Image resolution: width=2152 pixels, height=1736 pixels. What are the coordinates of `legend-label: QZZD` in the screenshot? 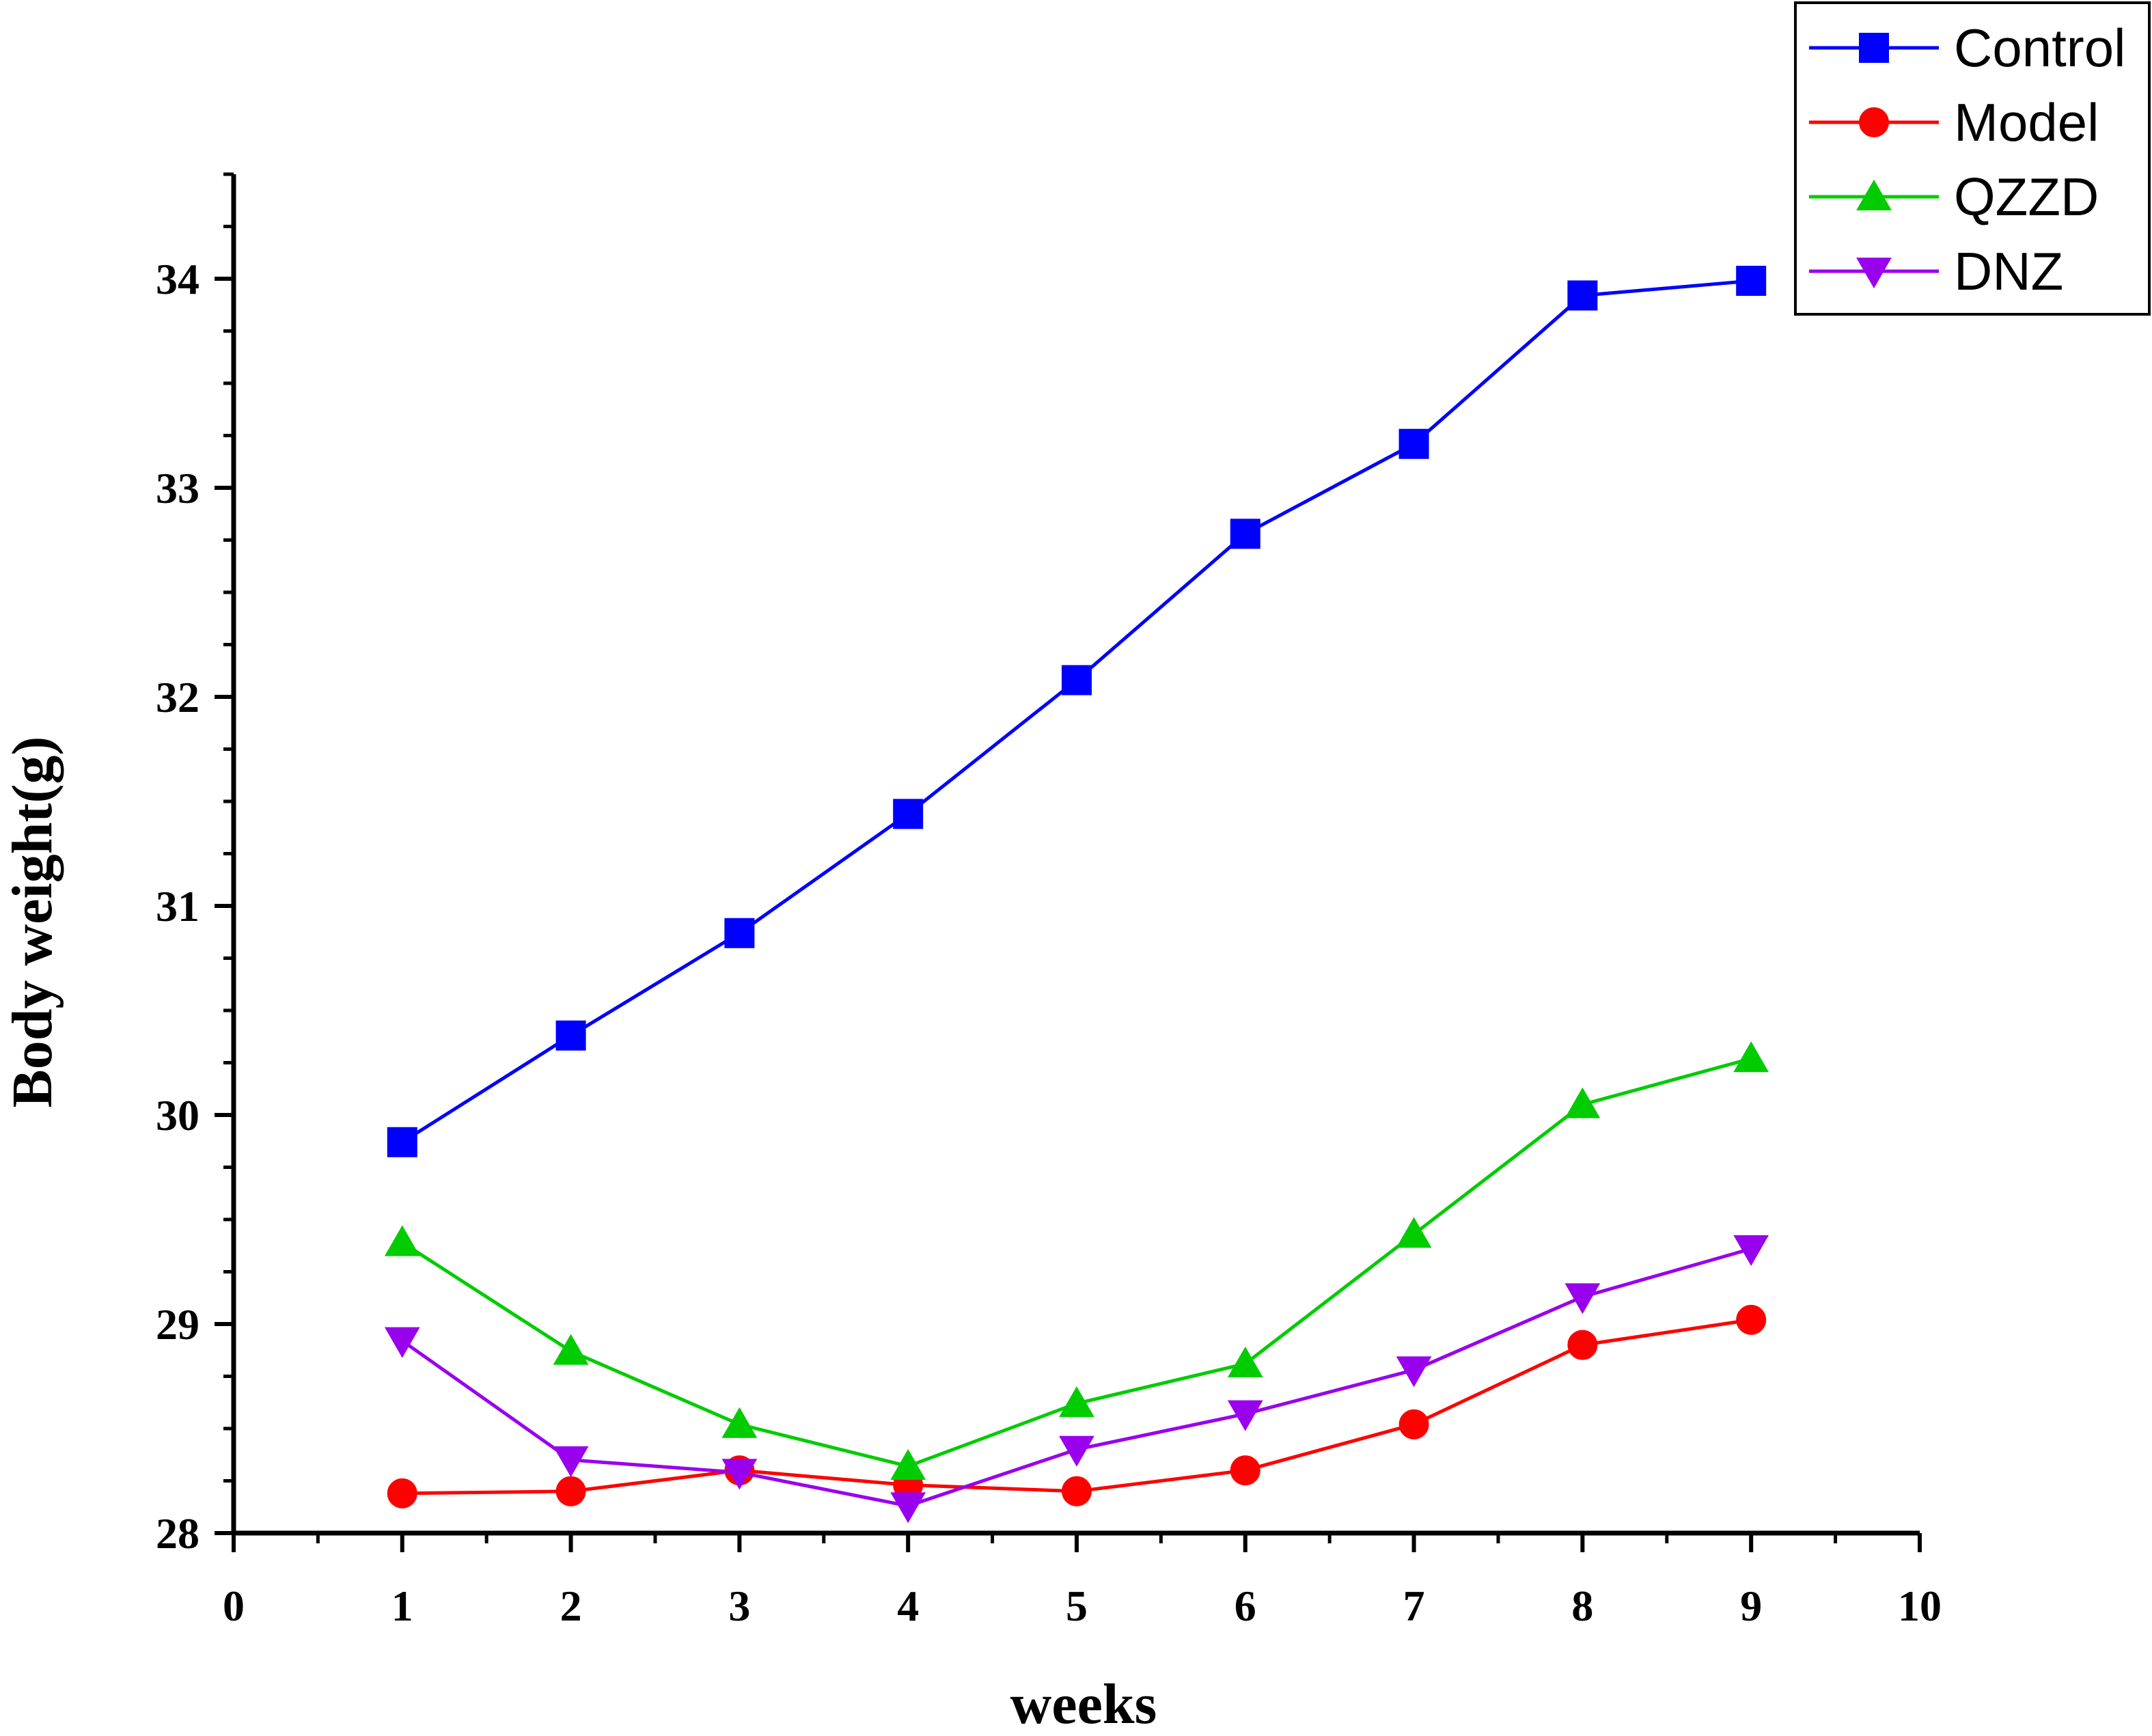 It's located at (2026, 197).